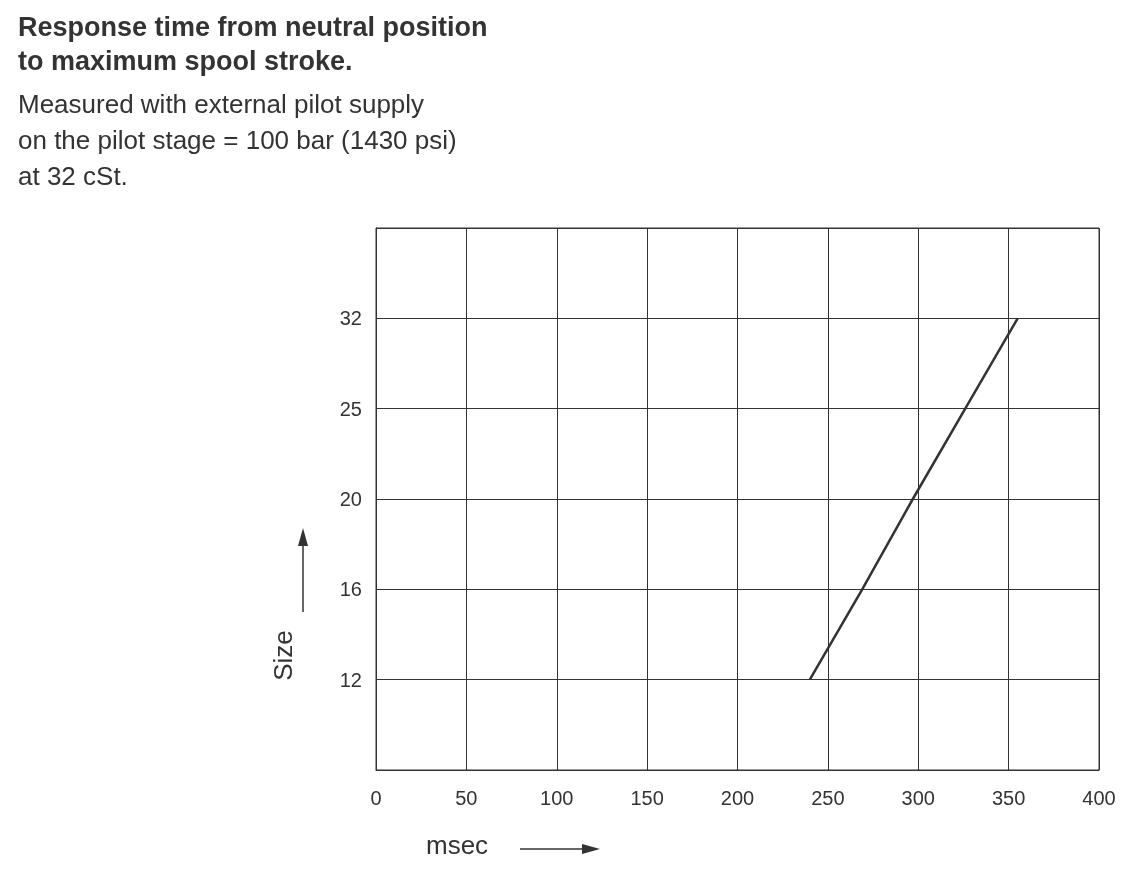 The height and width of the screenshot is (881, 1144). I want to click on chart-subtitle: Measured with external pilot supply on the pilot stage = 100 bar (1430 psi) at 32 cSt., so click(237, 140).